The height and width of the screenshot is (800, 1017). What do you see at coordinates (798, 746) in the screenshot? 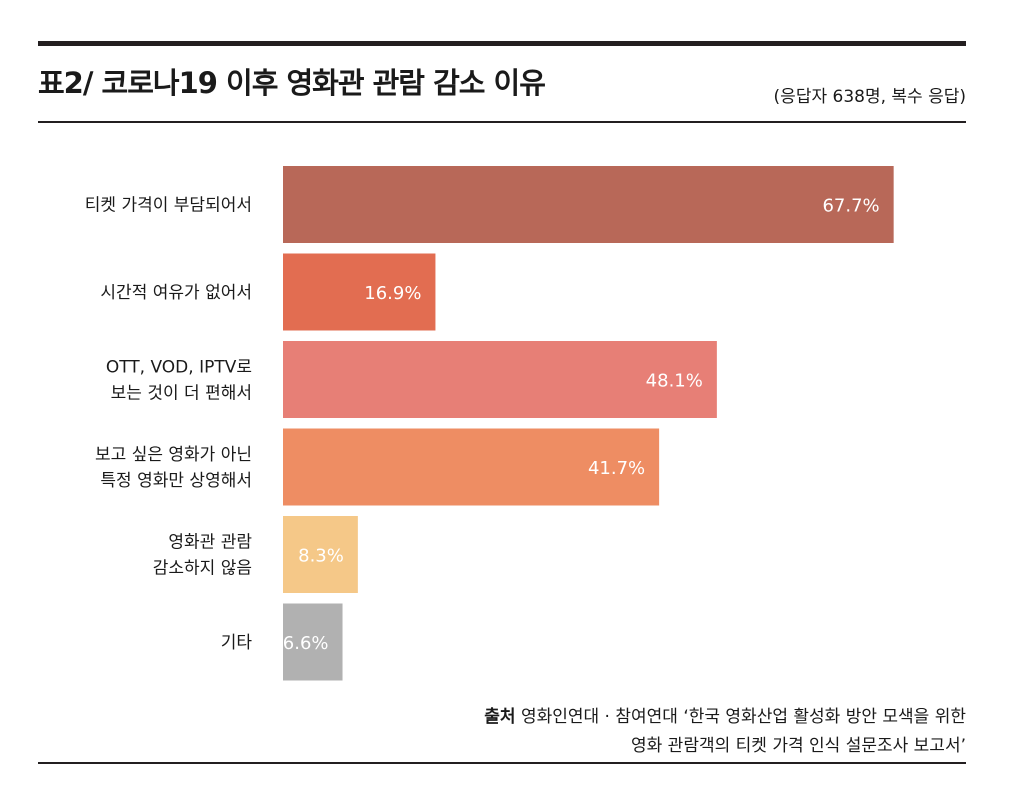
I see `source-line-2: 영화 관람객의 티켓 가격 인식 설문조사 보고서’` at bounding box center [798, 746].